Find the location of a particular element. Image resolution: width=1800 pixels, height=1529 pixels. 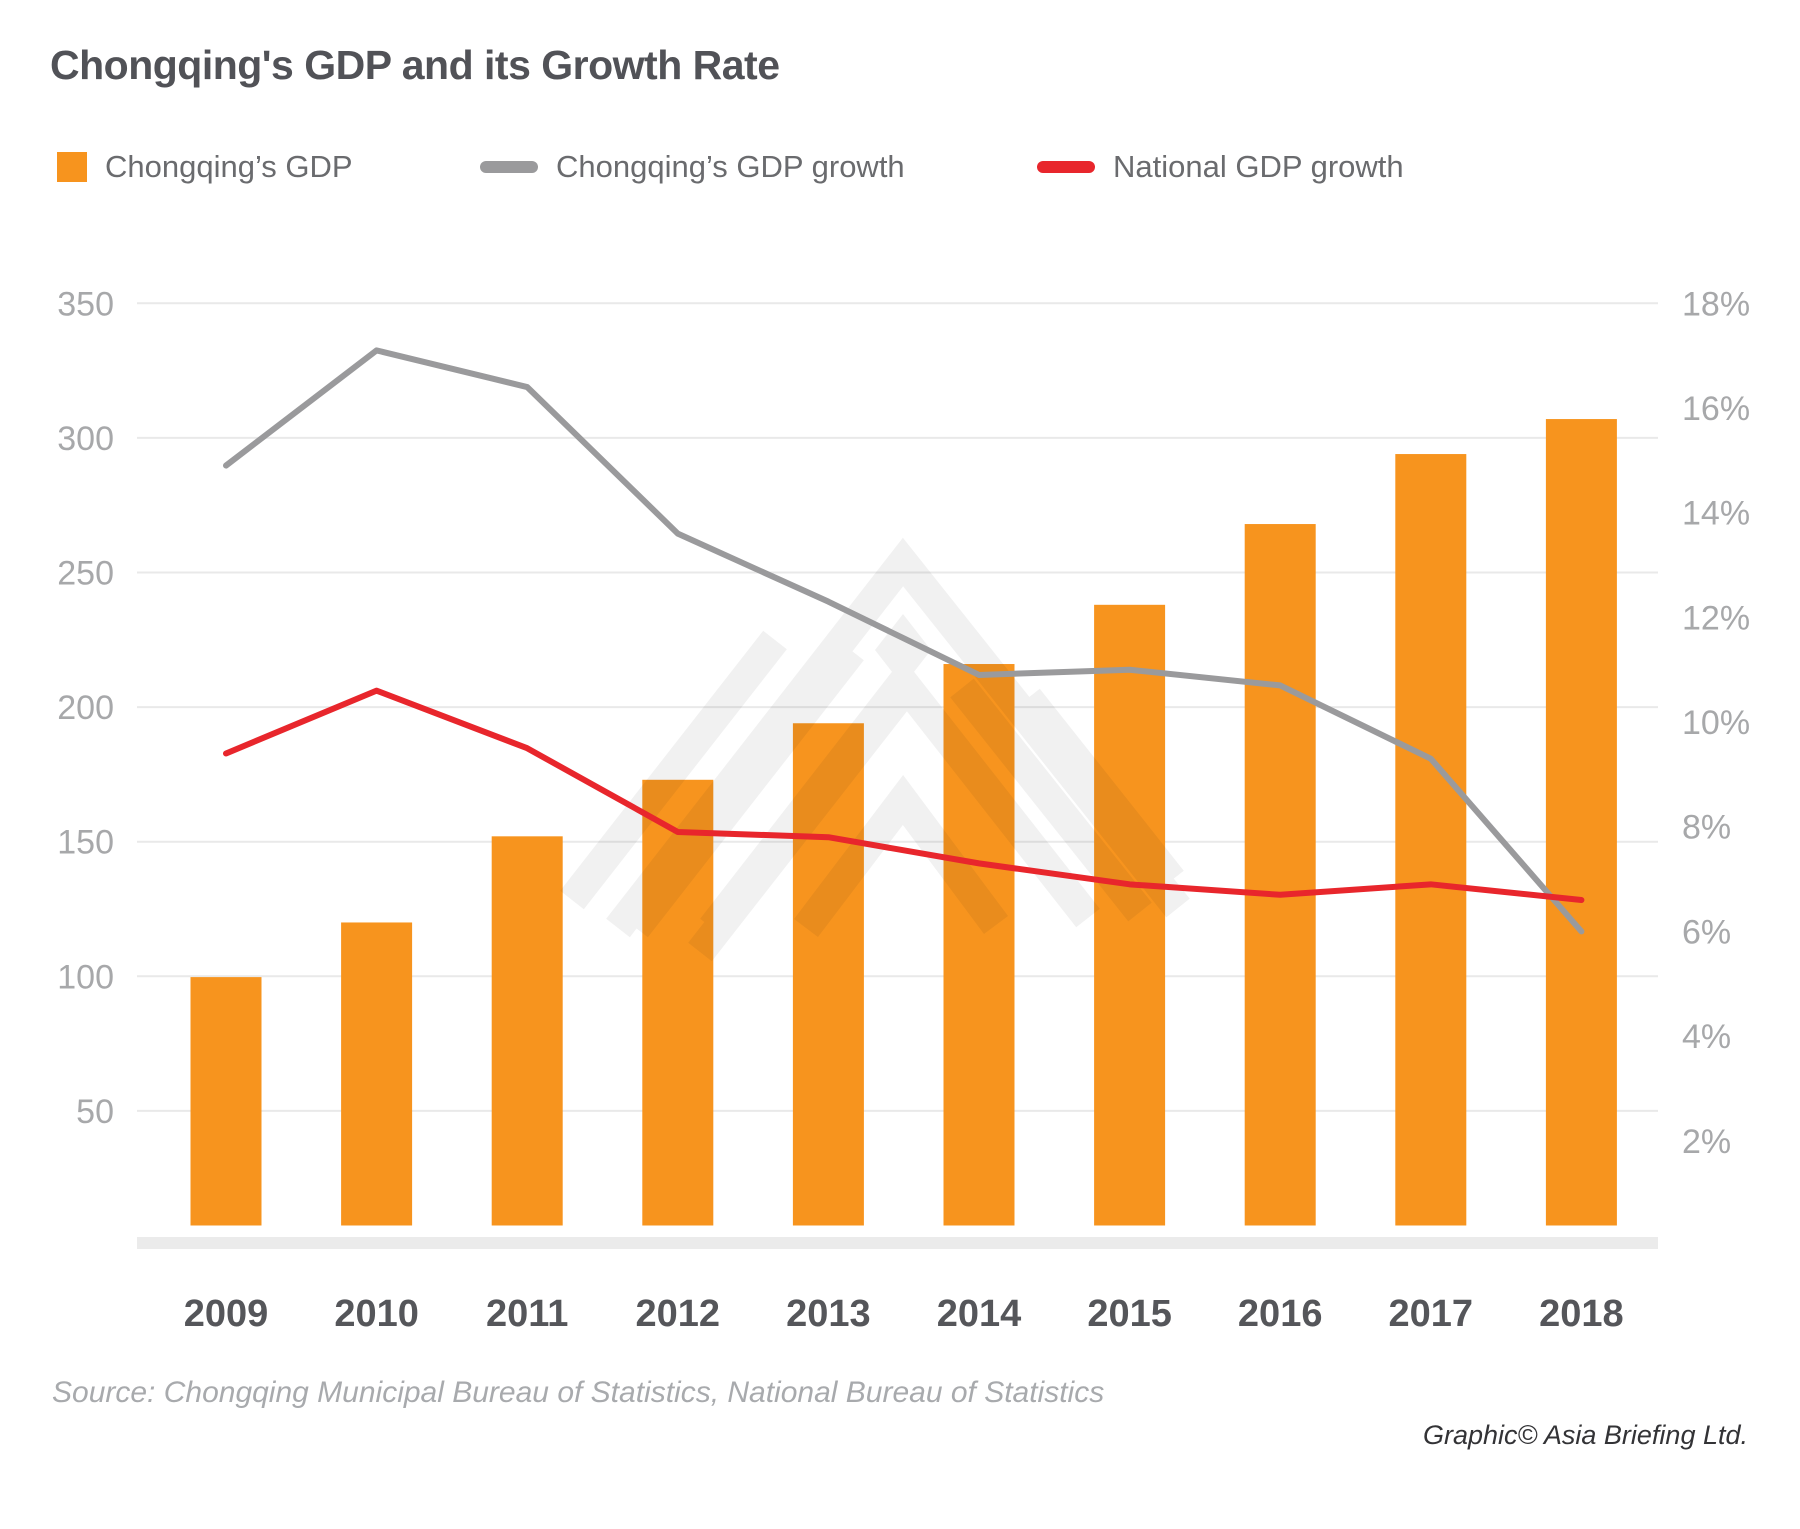

x-axis-year-label: 2018 is located at coordinates (1581, 1314).